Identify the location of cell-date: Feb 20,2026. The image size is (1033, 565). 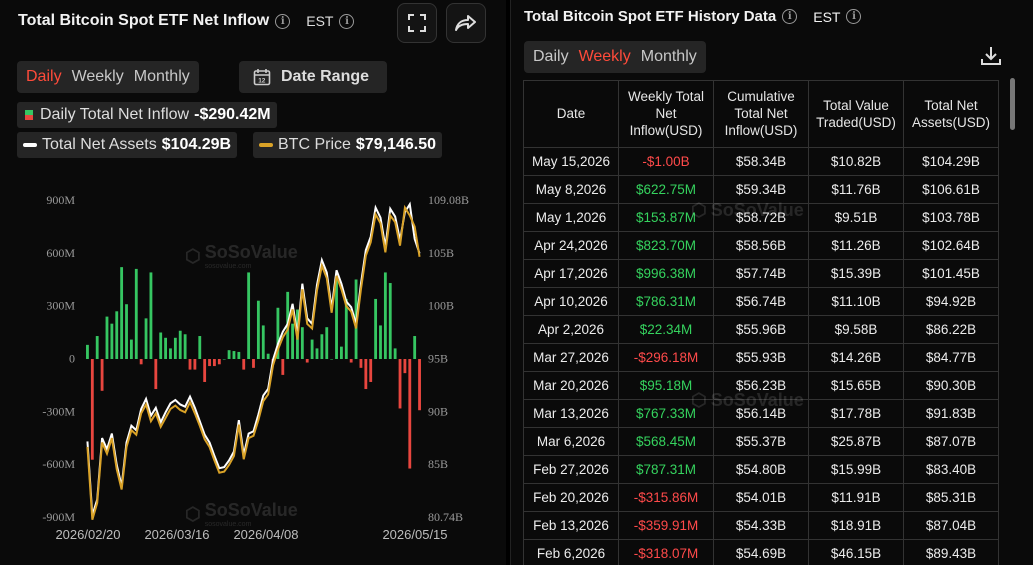
(571, 497).